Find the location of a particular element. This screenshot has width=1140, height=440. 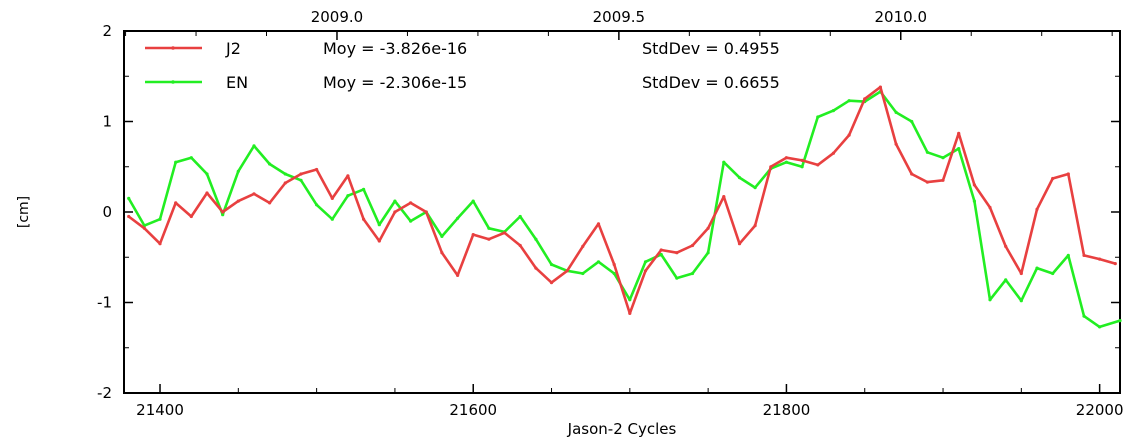

legend-mean: Moy = -3.826e-16 is located at coordinates (395, 48).